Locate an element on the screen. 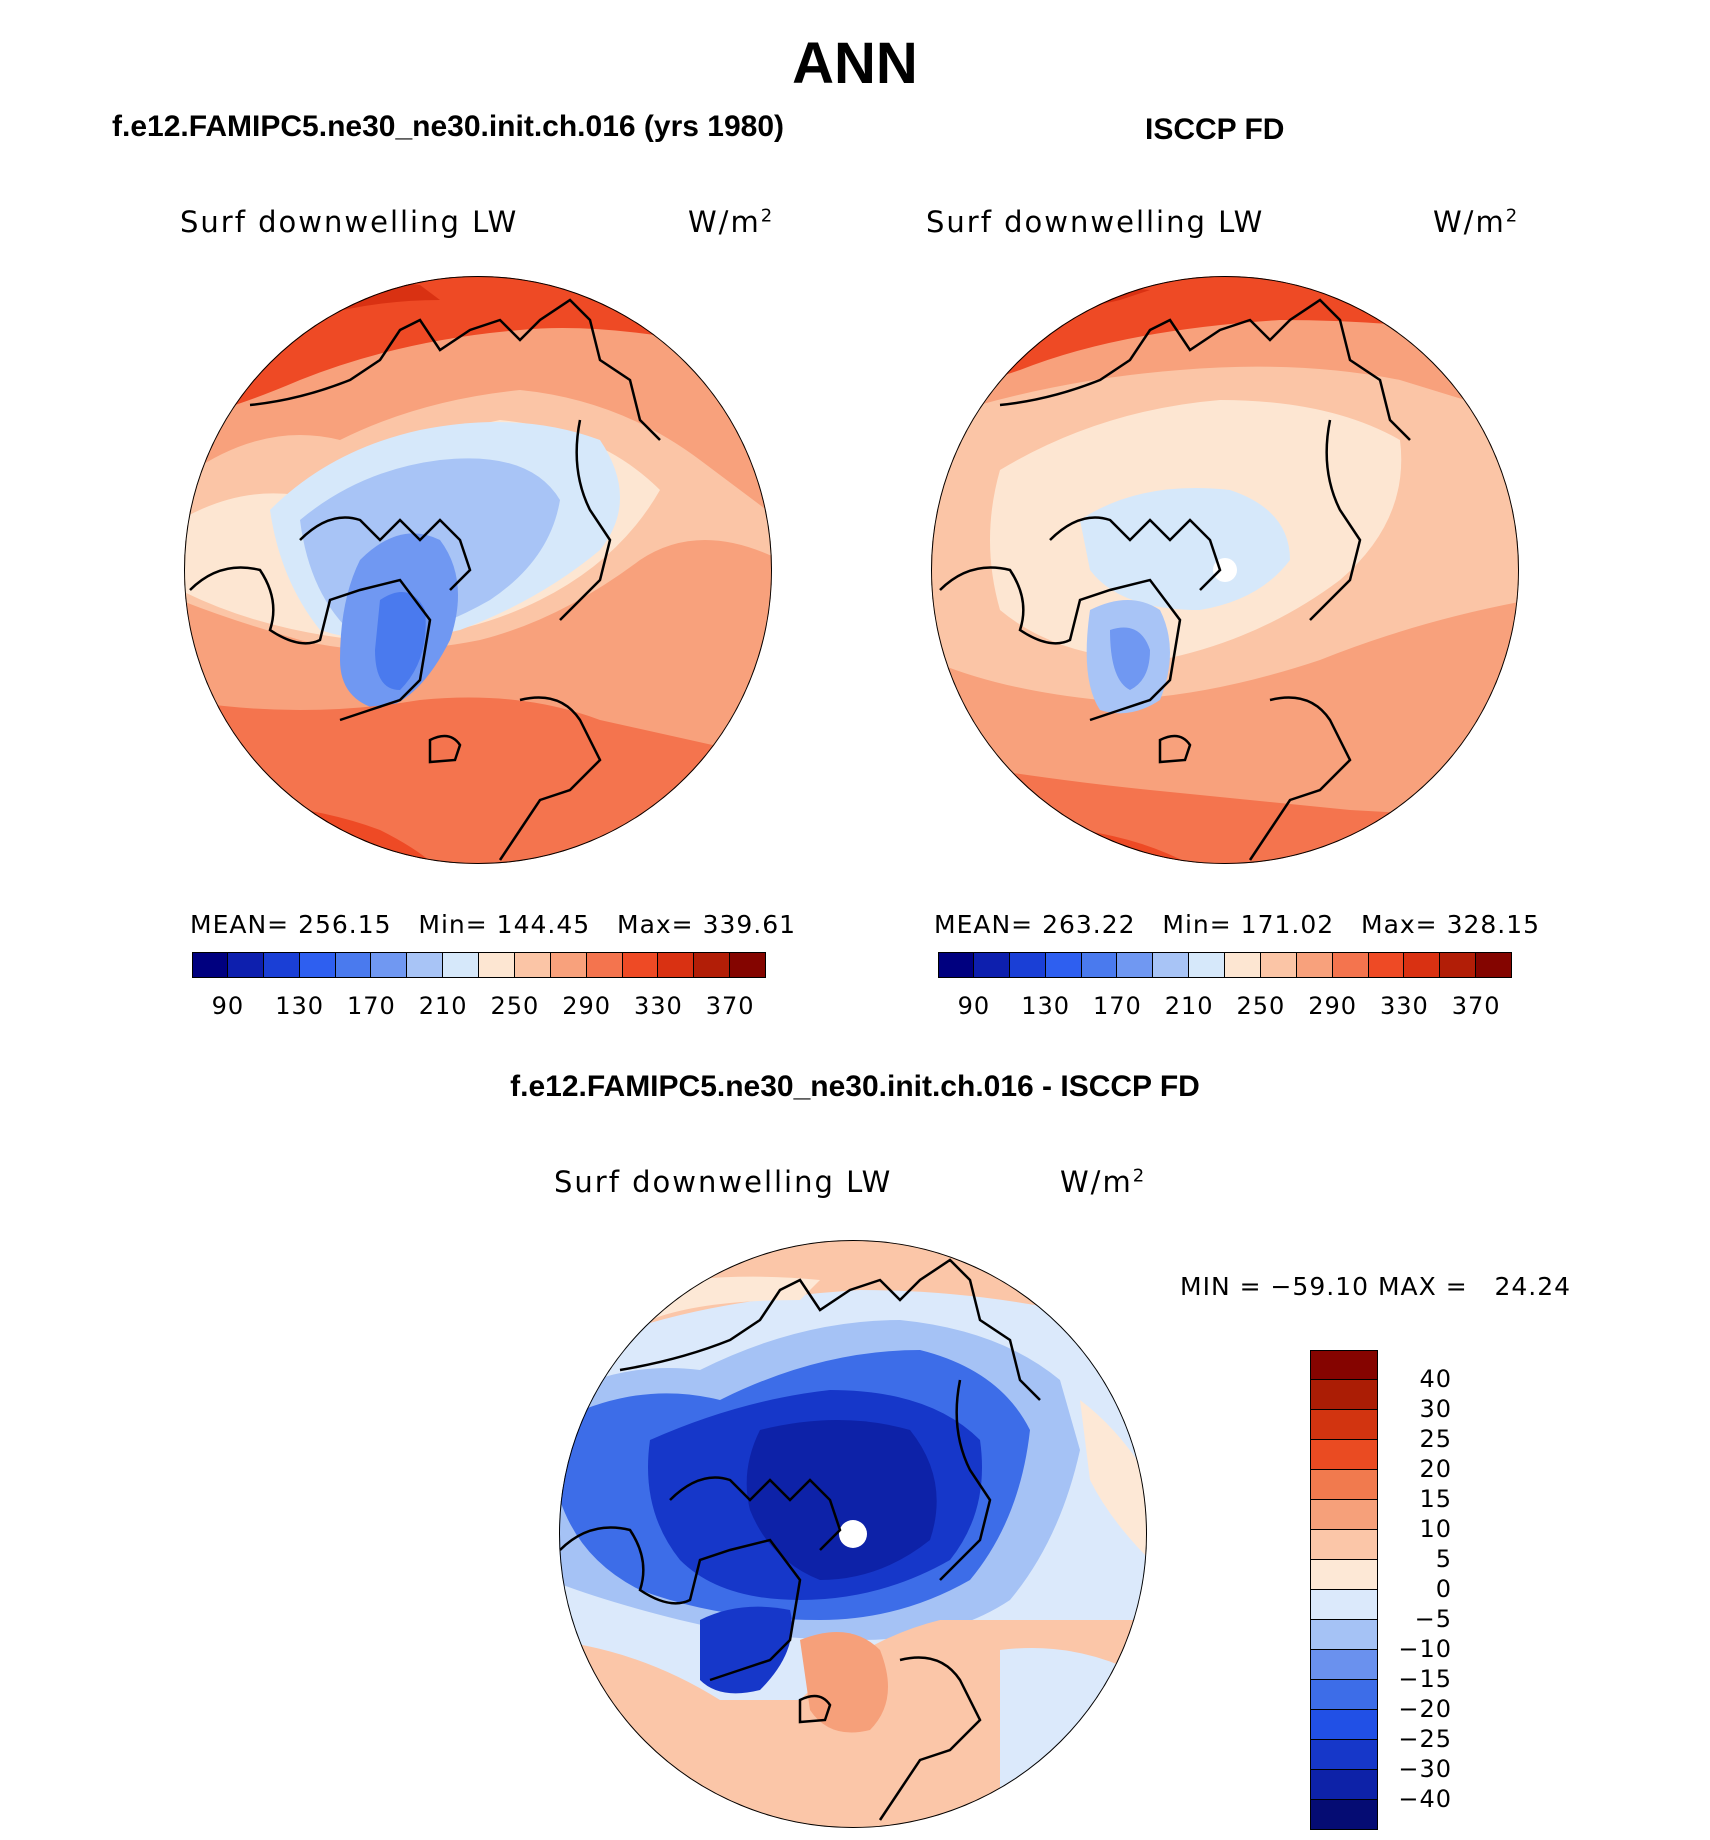  panel-1-units: W/m2 is located at coordinates (731, 222).